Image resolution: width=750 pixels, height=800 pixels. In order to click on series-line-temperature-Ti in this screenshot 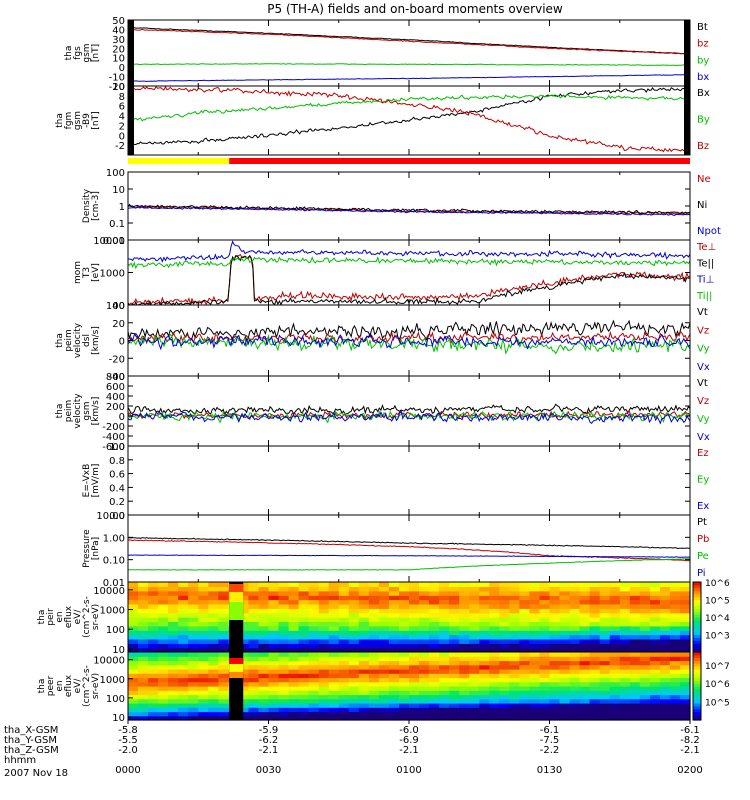, I will do `click(409, 251)`.